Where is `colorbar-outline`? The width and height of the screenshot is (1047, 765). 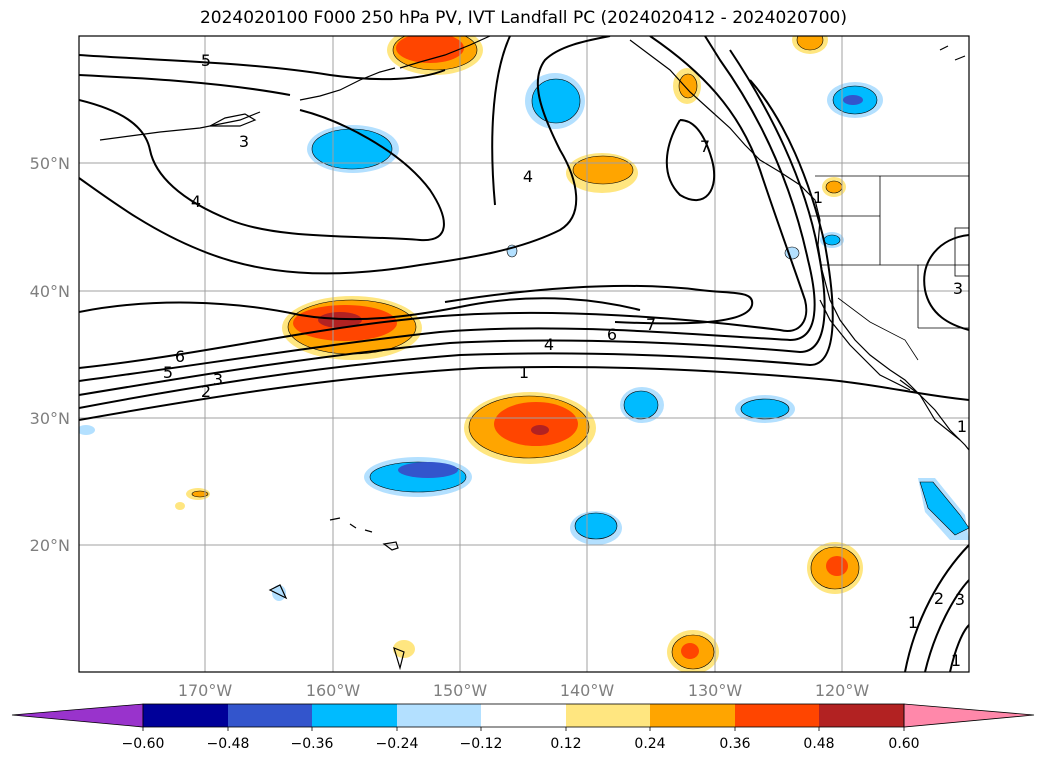
colorbar-outline is located at coordinates (523, 715).